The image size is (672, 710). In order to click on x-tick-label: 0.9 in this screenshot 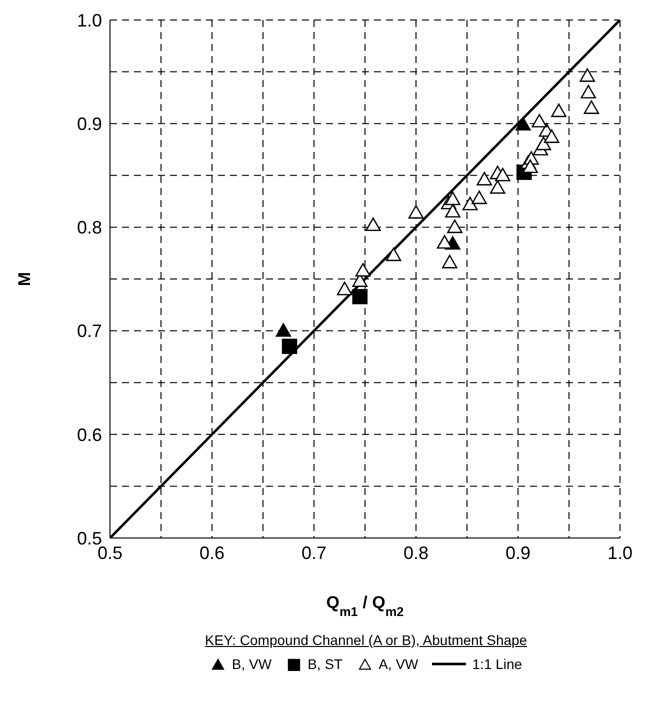, I will do `click(518, 552)`.